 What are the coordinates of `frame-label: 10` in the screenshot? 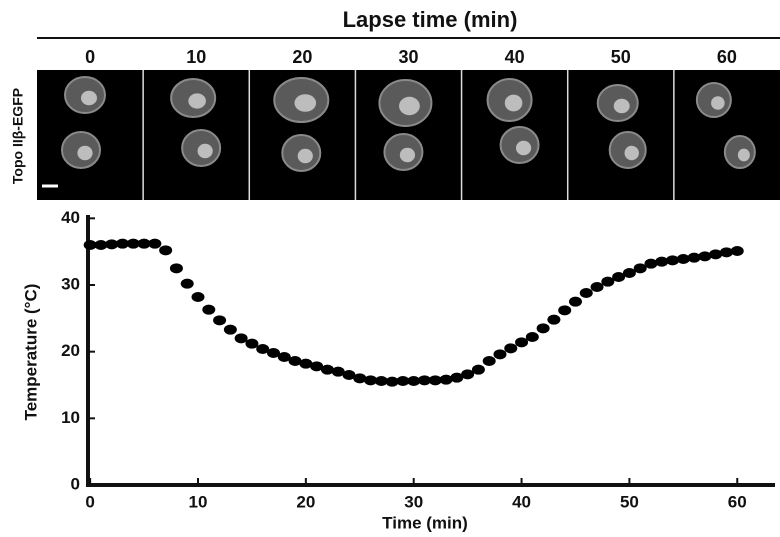 It's located at (196, 57).